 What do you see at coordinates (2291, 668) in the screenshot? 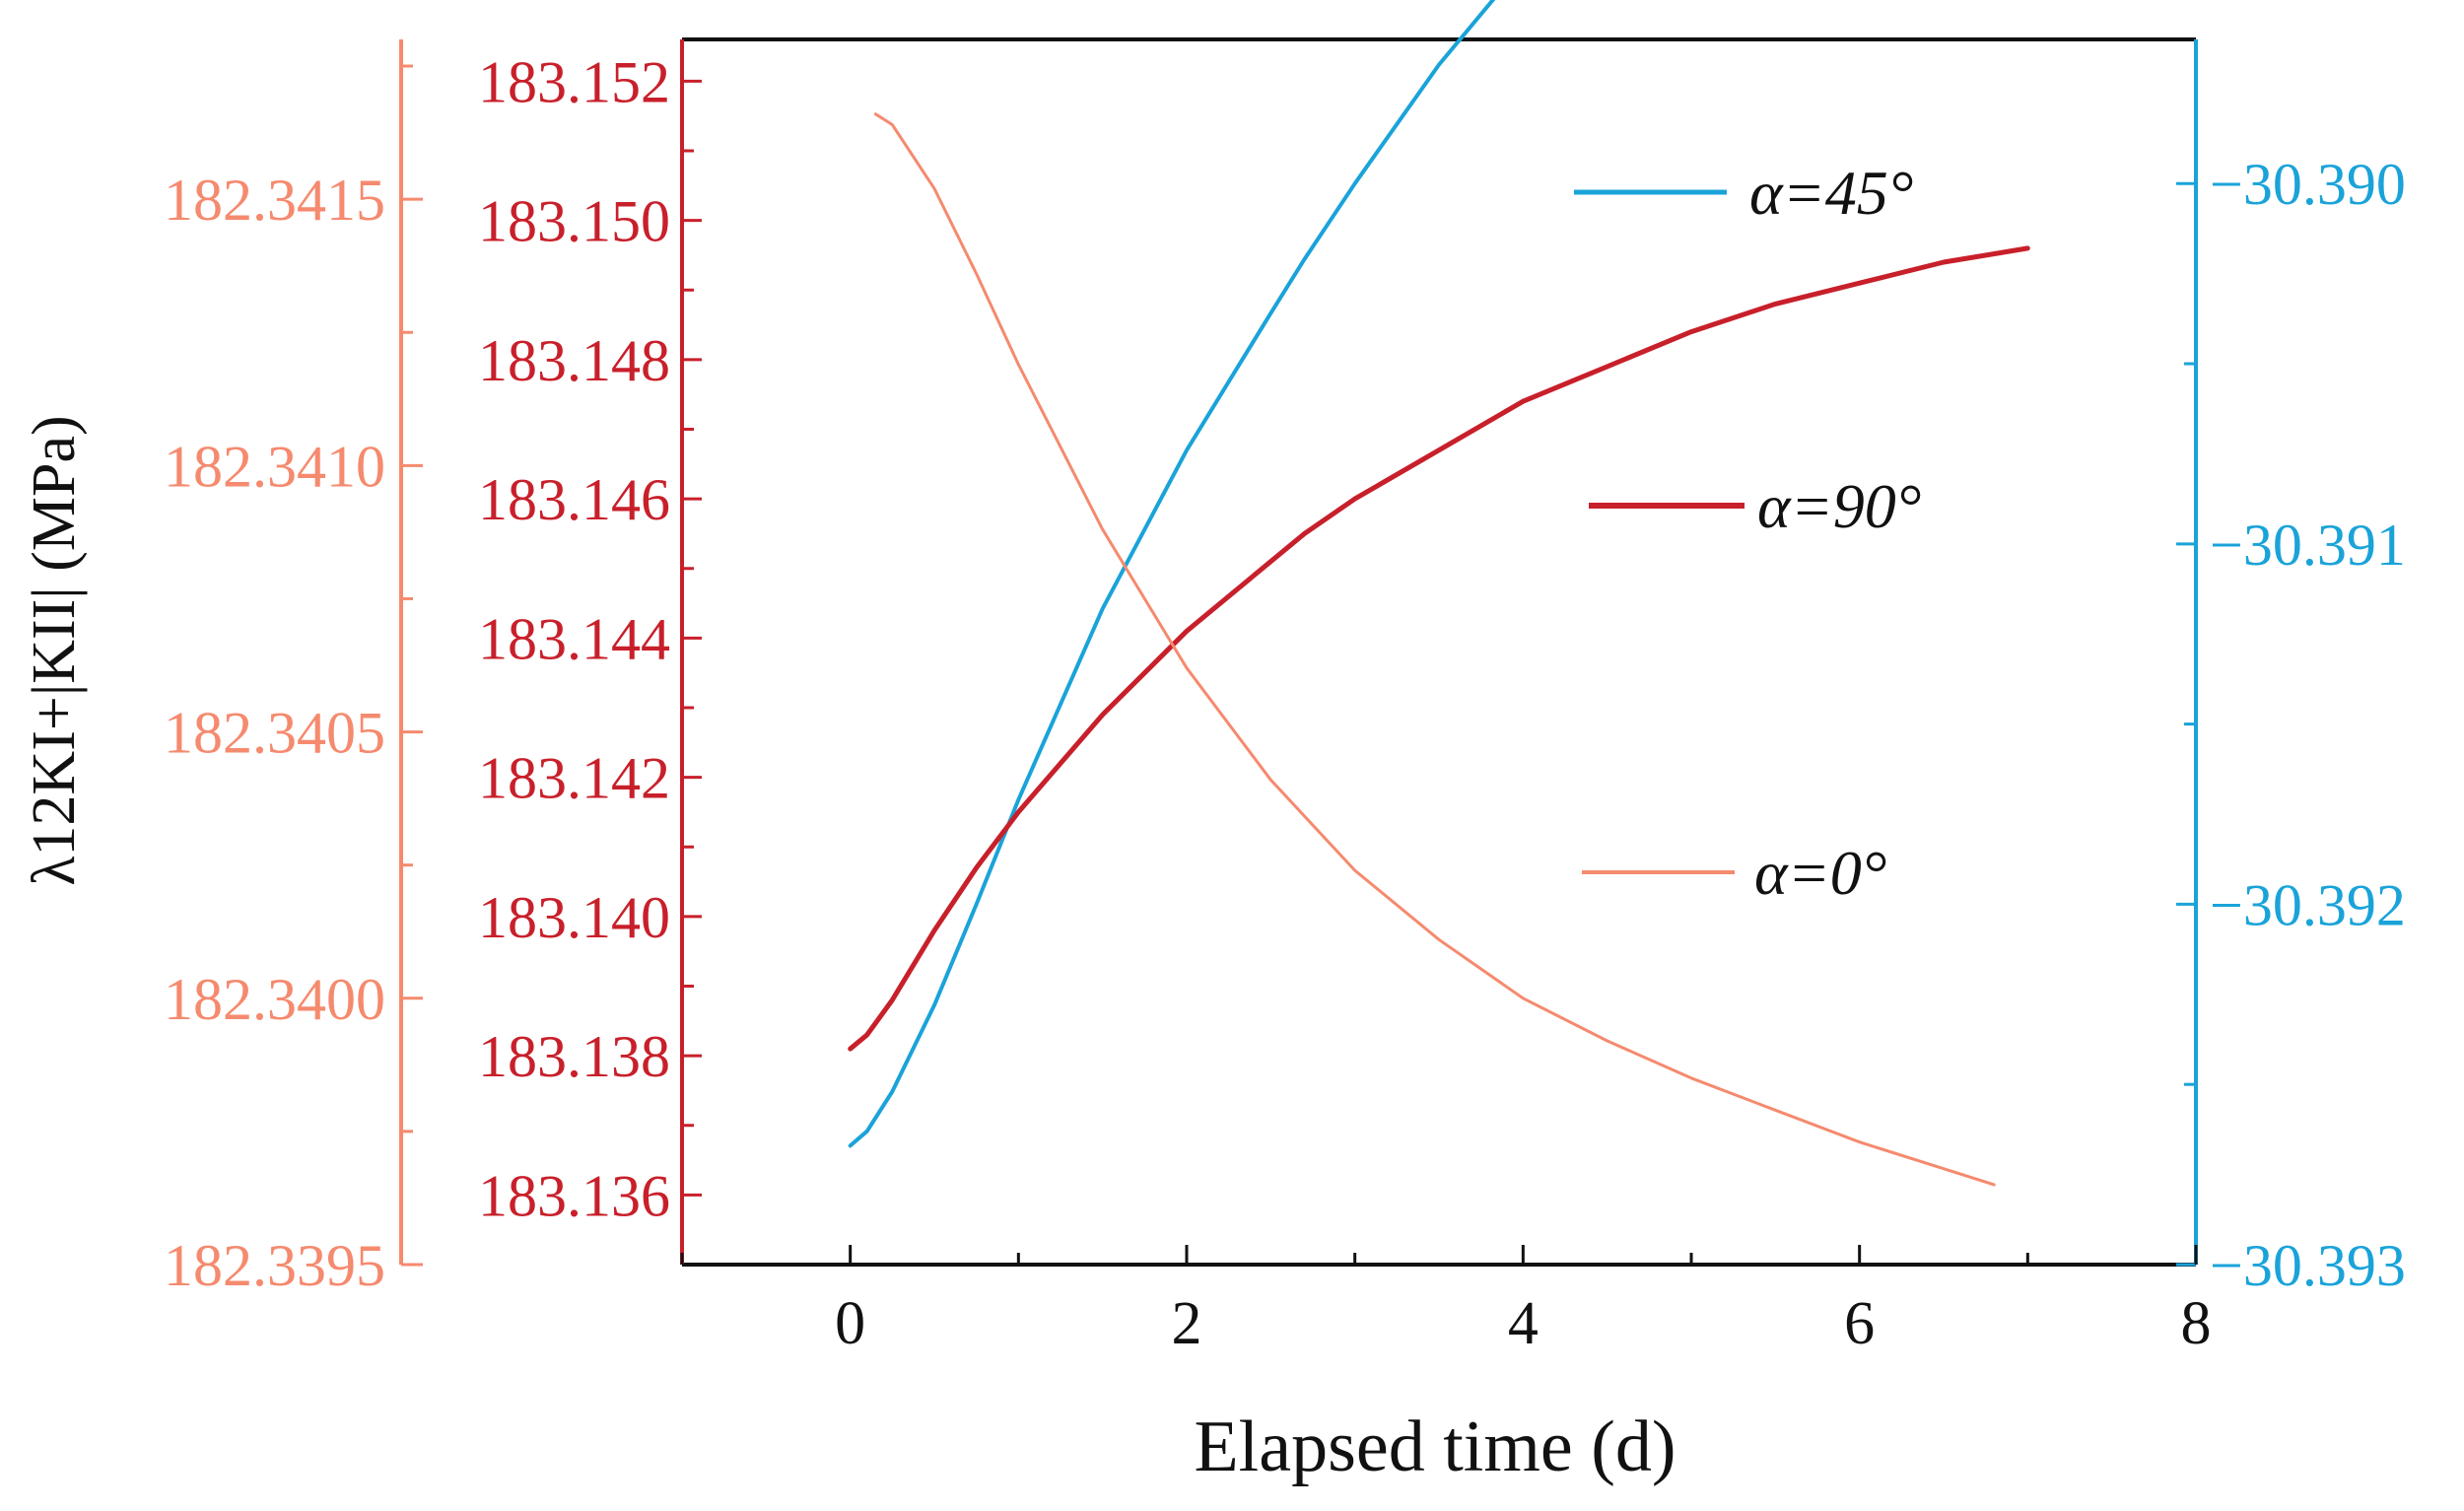
I see `right-axis: −30.390 −30.391 −30.392 −30.393` at bounding box center [2291, 668].